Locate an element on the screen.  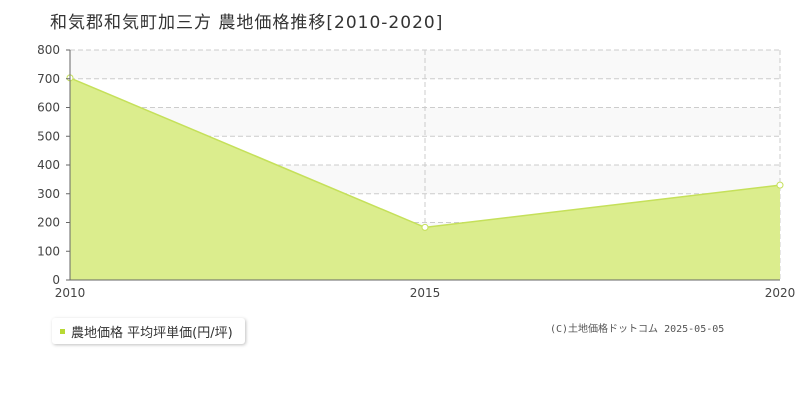
legend: 農地価格 平均坪単価(円/坪) is located at coordinates (148, 331).